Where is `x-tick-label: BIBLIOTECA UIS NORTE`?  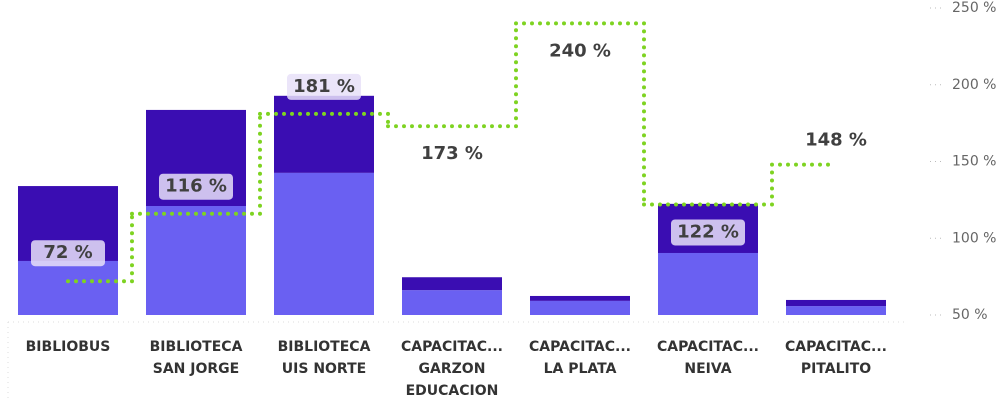
x-tick-label: BIBLIOTECA UIS NORTE is located at coordinates (324, 358).